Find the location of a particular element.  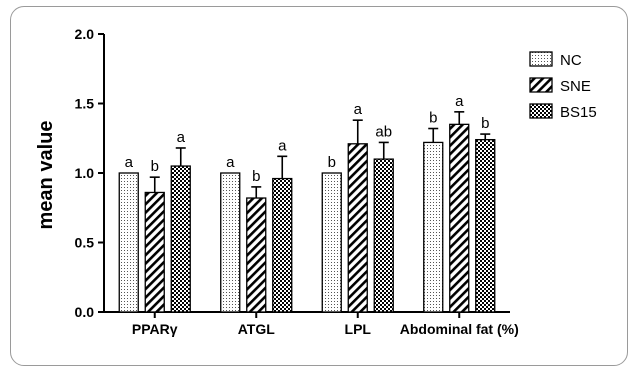

legend-label-sne: SNE is located at coordinates (575, 86).